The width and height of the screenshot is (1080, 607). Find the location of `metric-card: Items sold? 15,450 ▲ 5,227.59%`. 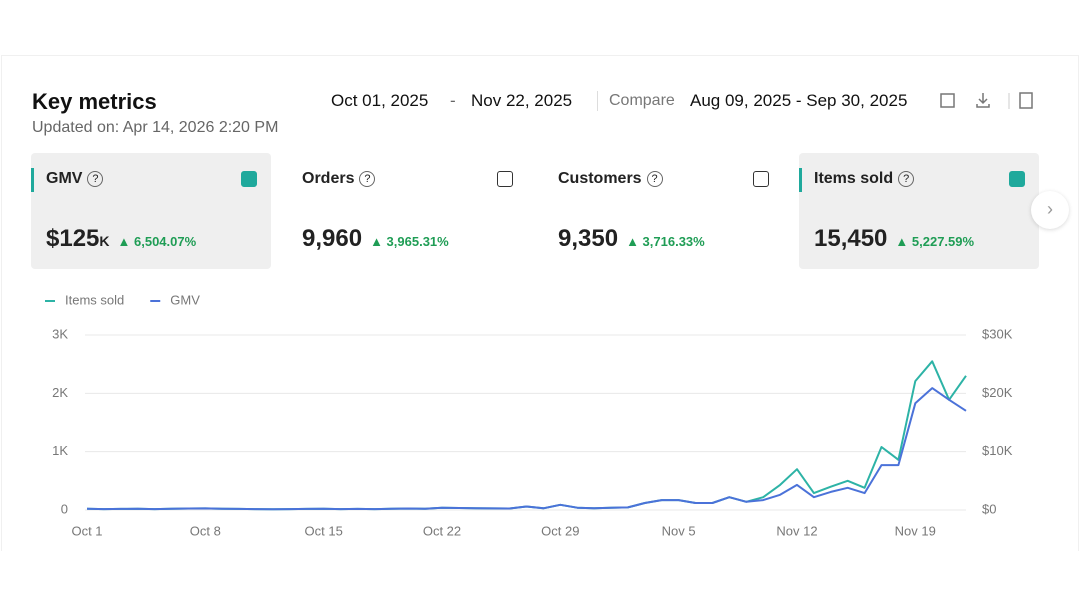

metric-card: Items sold? 15,450 ▲ 5,227.59% is located at coordinates (919, 211).